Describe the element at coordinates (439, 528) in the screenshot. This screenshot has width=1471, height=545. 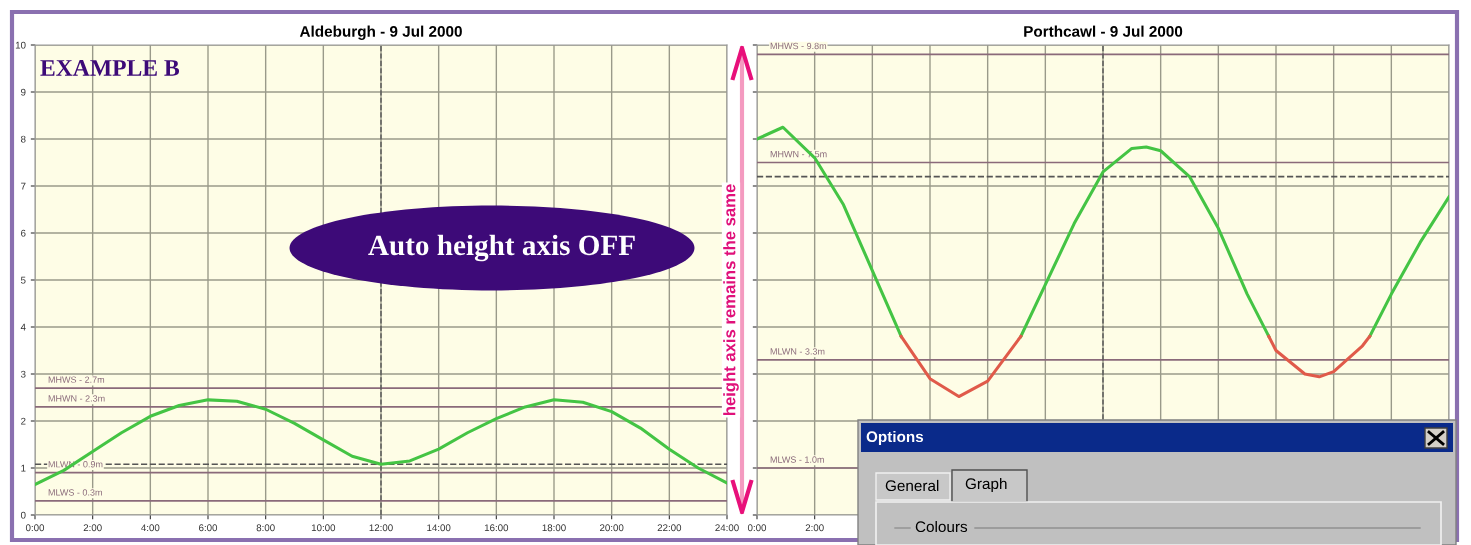
I see `x-tick-label: 14:00` at that location.